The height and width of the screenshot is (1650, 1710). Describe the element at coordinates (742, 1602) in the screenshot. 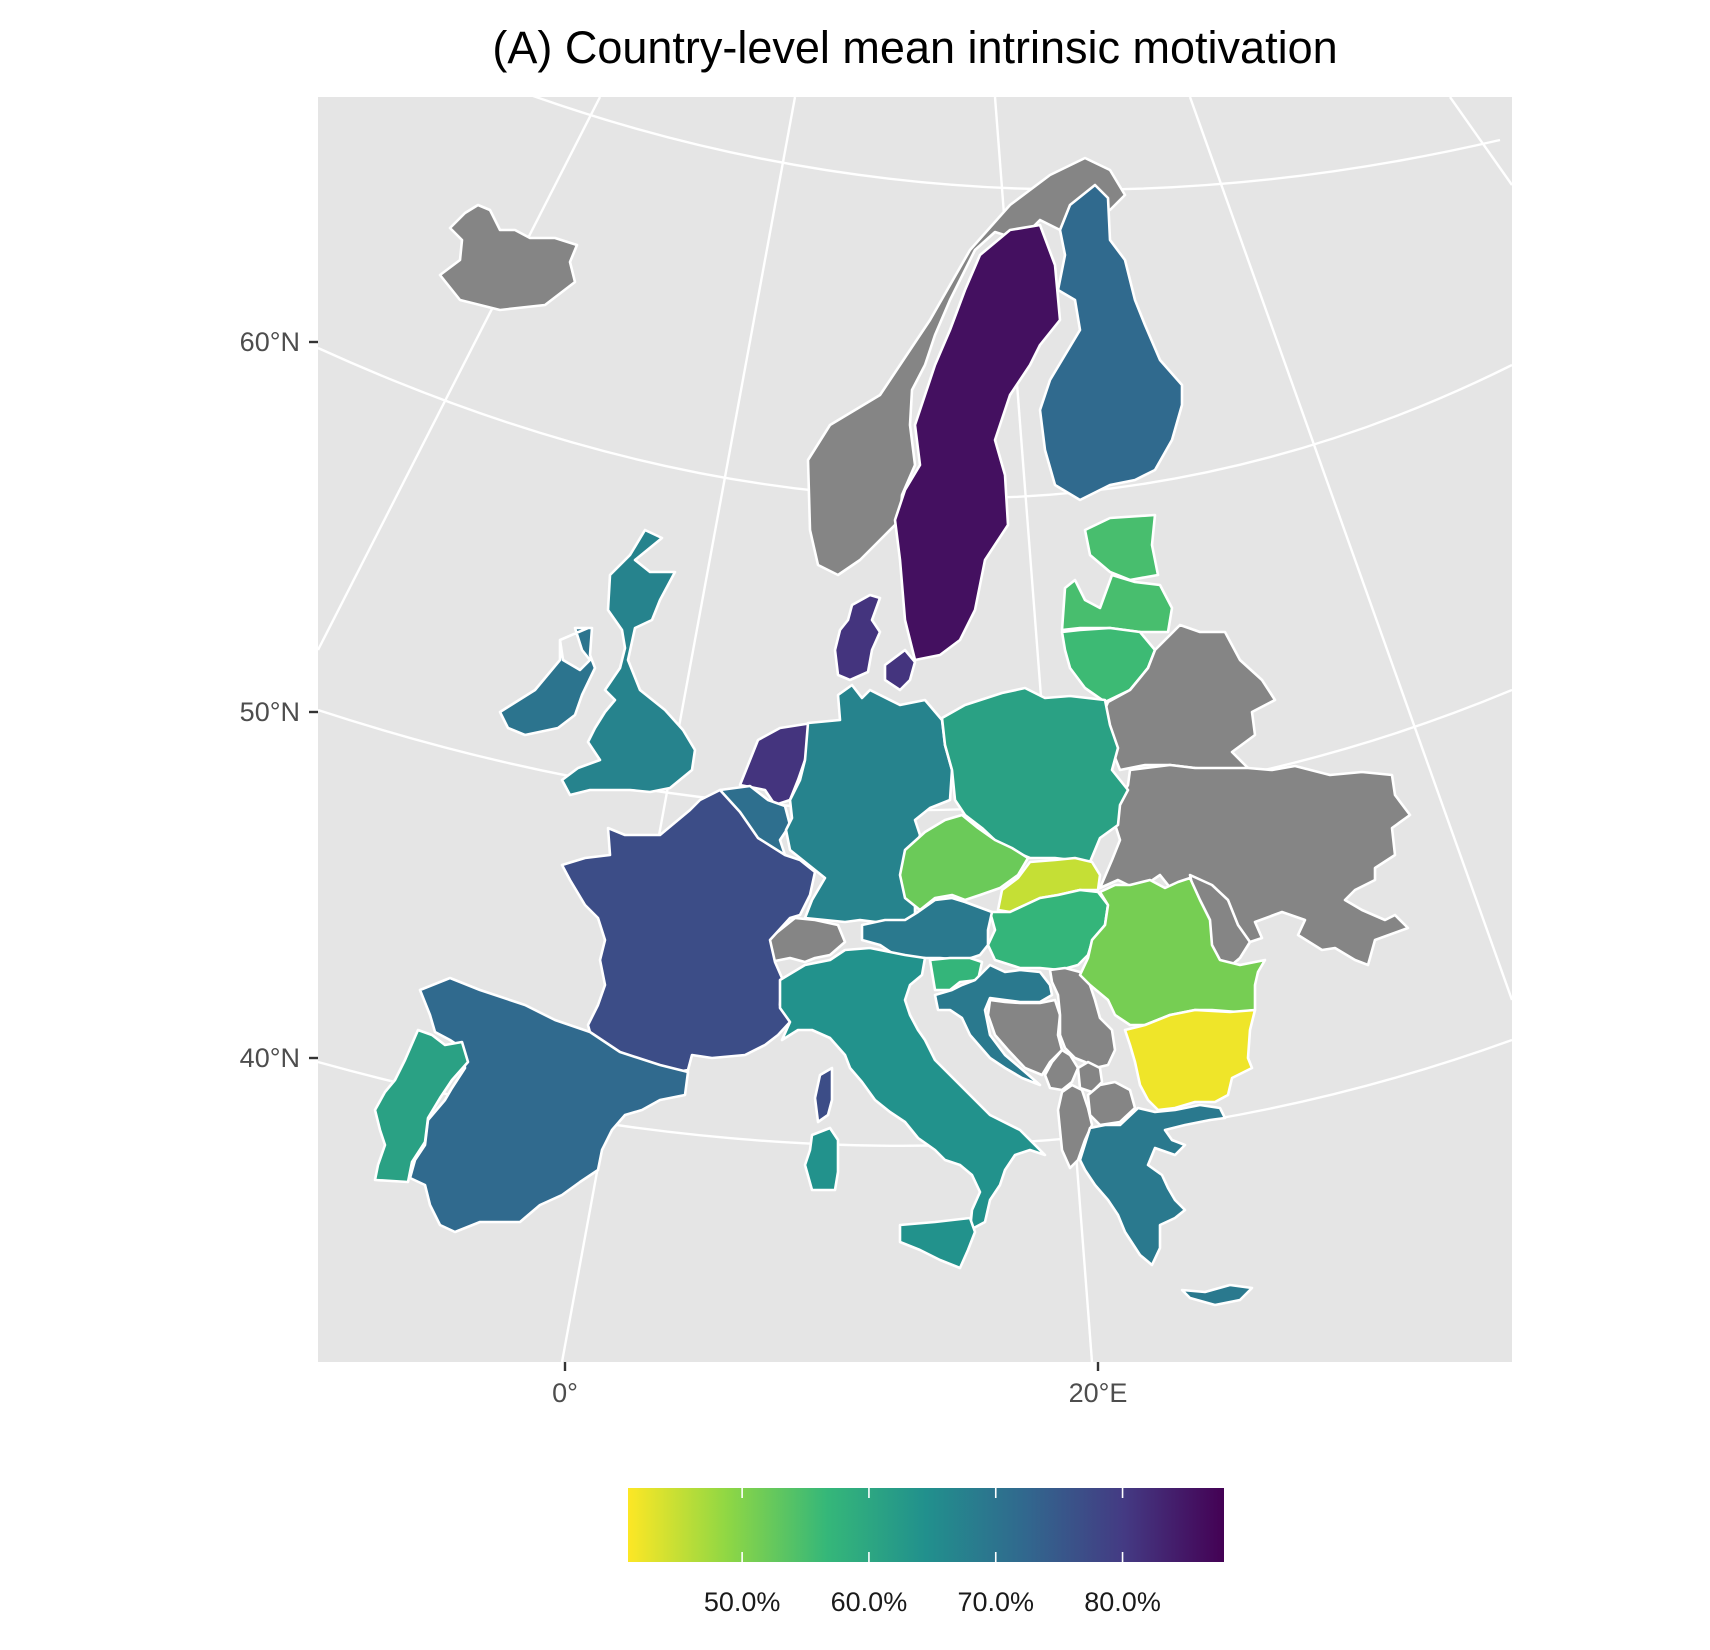

I see `legend-label-50: 50.0%` at that location.